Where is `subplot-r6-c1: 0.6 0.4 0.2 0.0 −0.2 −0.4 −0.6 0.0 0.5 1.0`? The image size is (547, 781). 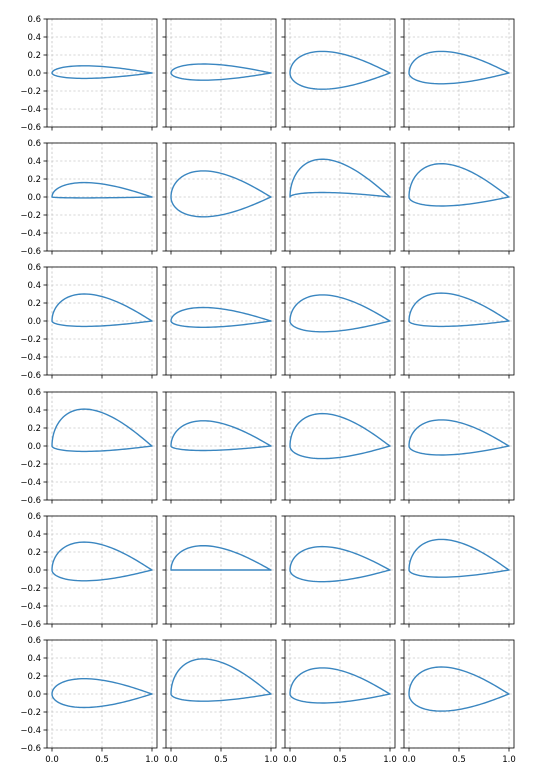
subplot-r6-c1: 0.6 0.4 0.2 0.0 −0.2 −0.4 −0.6 0.0 0.5 1.0 is located at coordinates (89, 700).